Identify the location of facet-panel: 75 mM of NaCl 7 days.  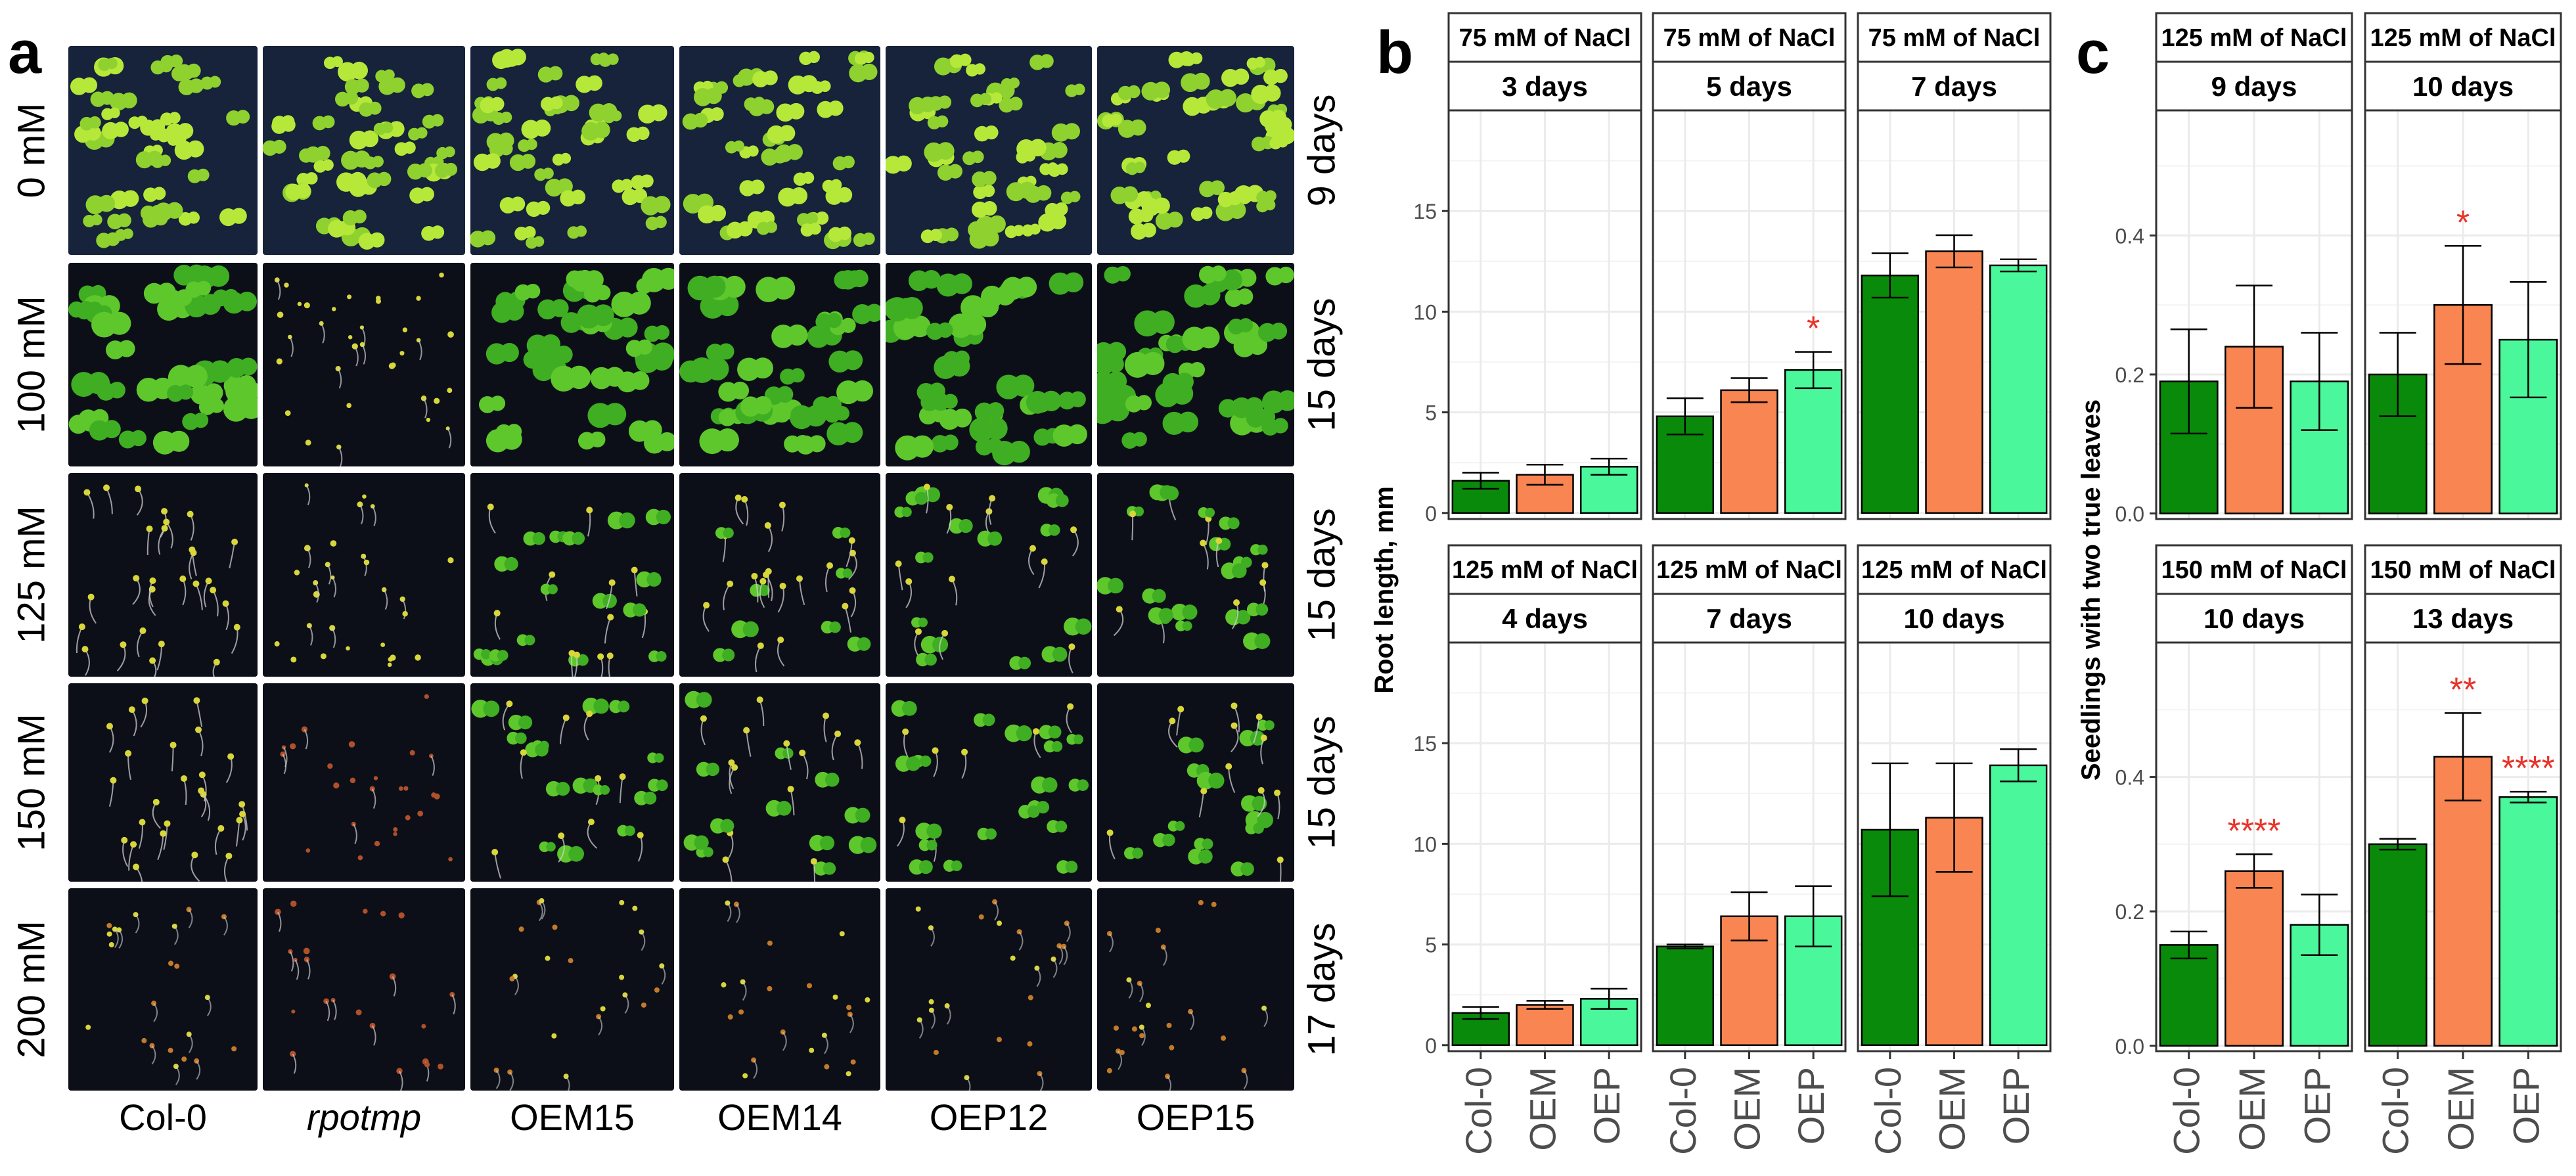
(1954, 266).